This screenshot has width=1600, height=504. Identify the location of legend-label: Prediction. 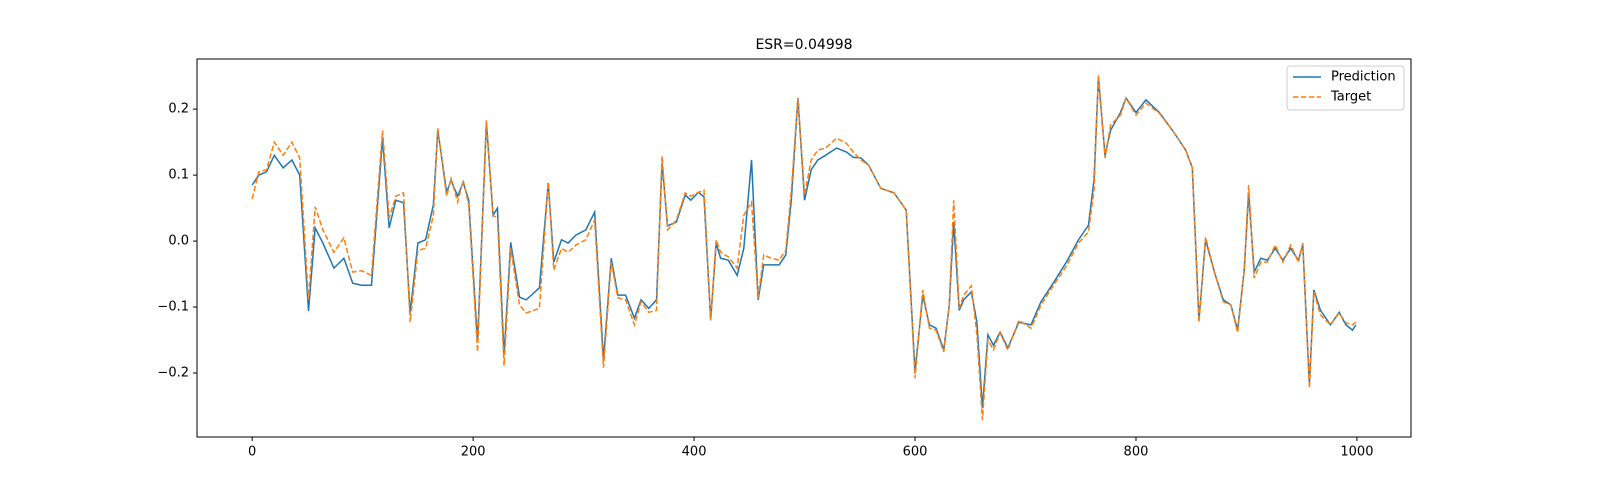
(1363, 77).